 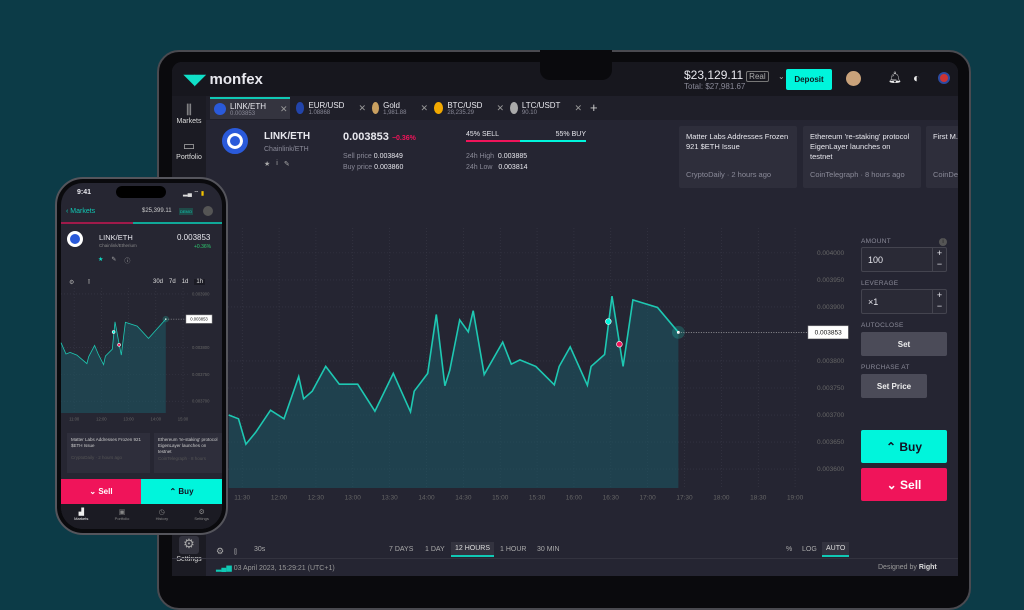 What do you see at coordinates (81, 512) in the screenshot?
I see `chart-icon: ▟` at bounding box center [81, 512].